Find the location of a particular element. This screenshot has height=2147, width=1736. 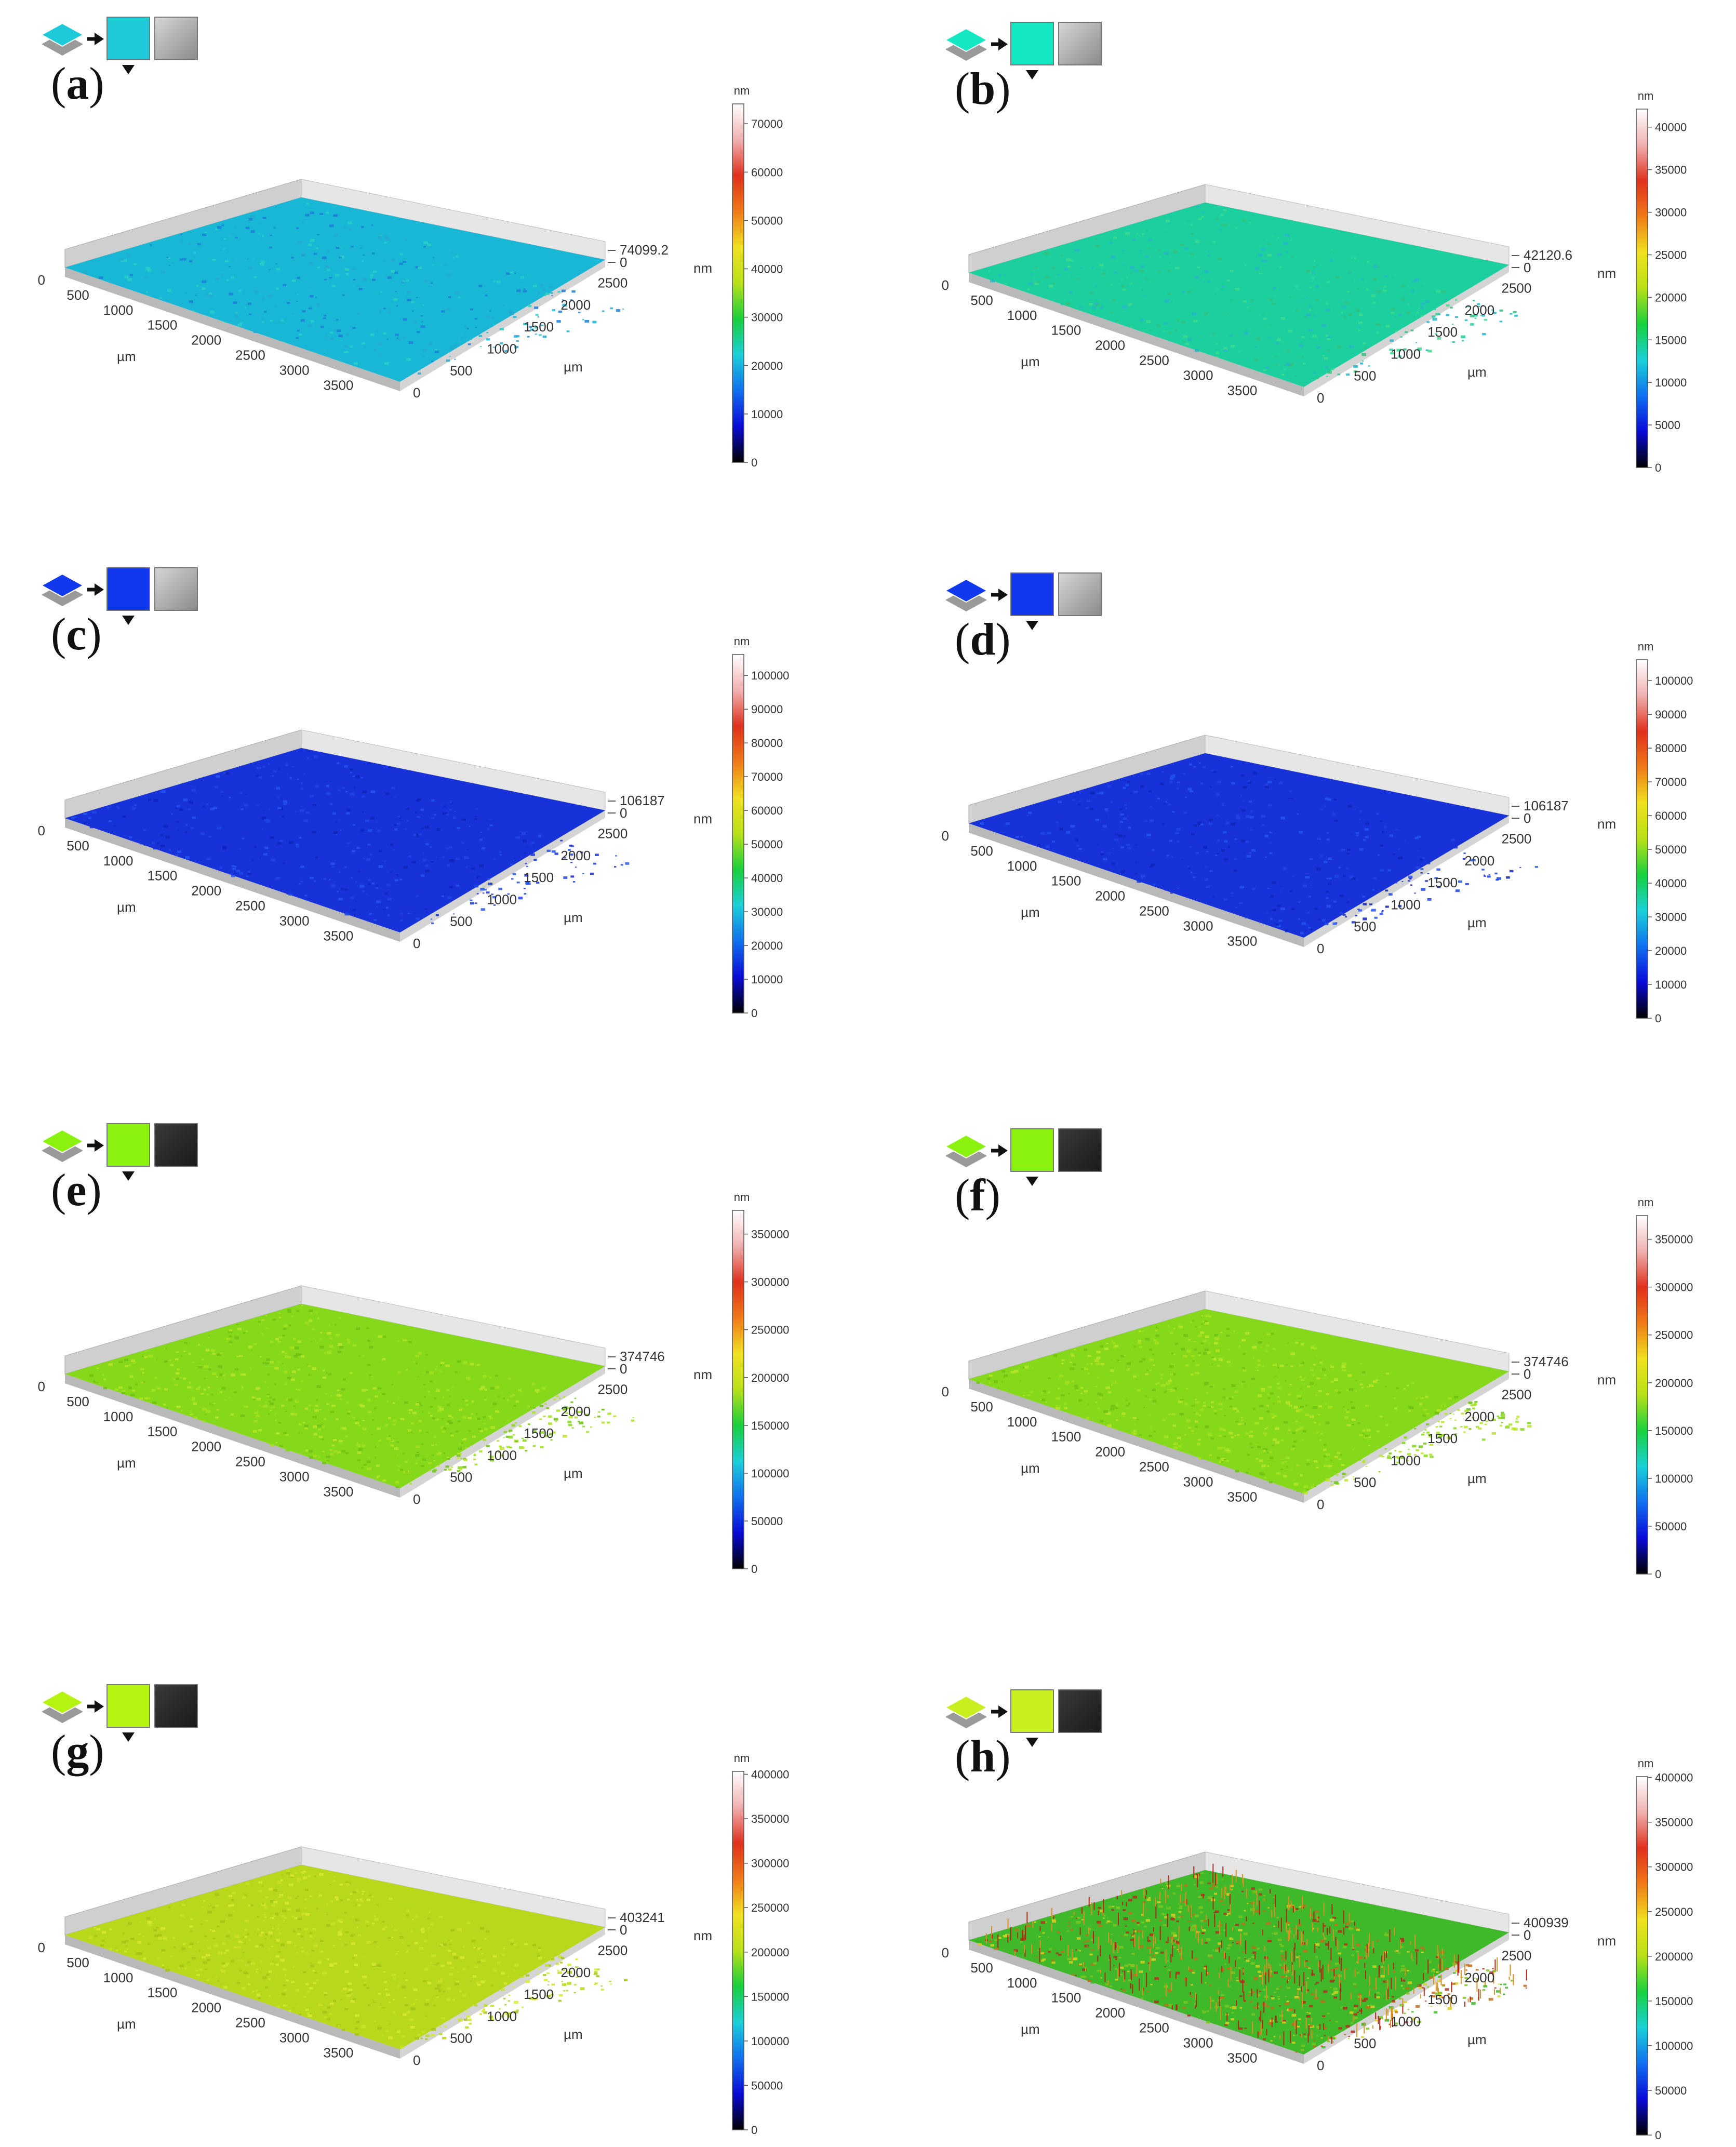

sample-icon-group is located at coordinates (119, 1713).